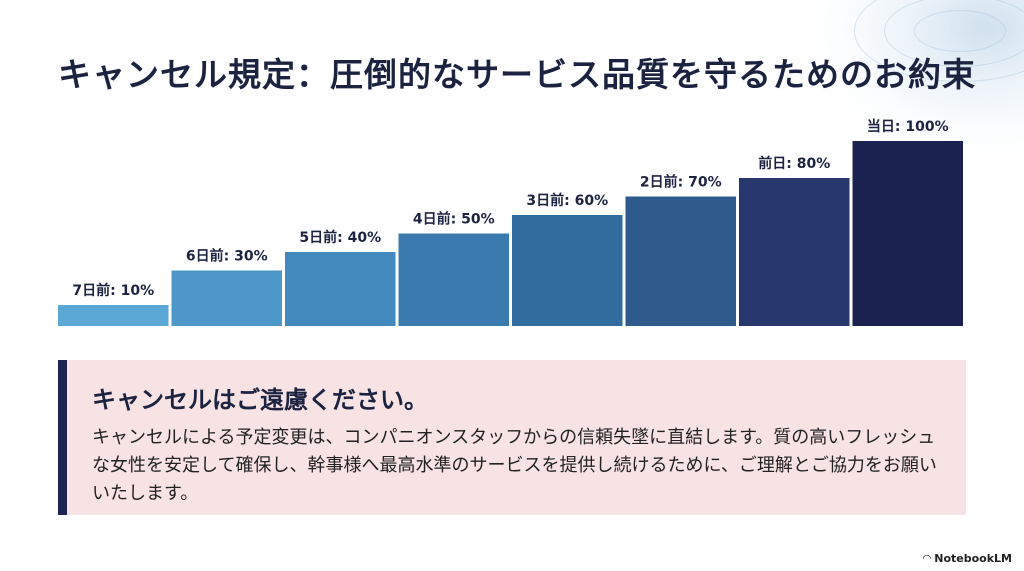 Image resolution: width=1024 pixels, height=571 pixels. What do you see at coordinates (340, 289) in the screenshot?
I see `bar-5日前` at bounding box center [340, 289].